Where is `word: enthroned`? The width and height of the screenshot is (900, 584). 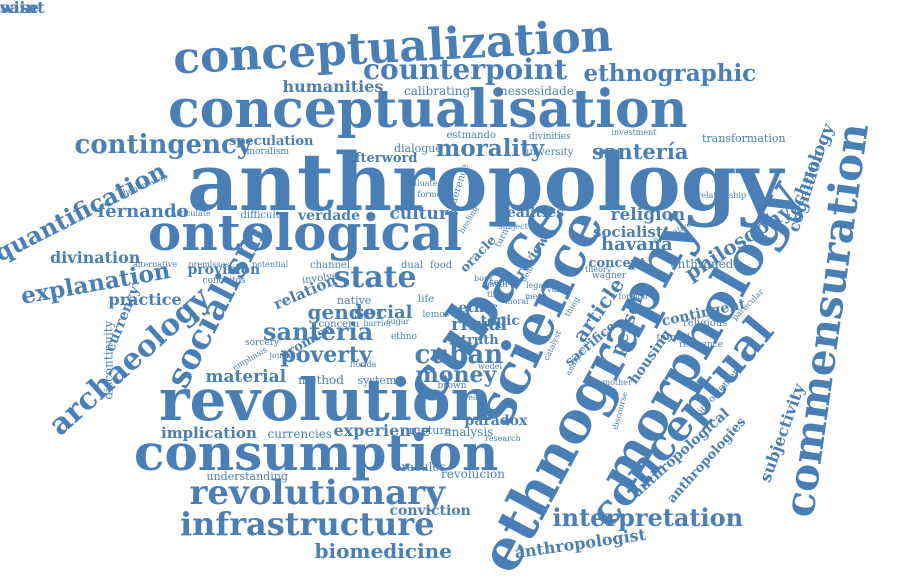 word: enthroned is located at coordinates (702, 264).